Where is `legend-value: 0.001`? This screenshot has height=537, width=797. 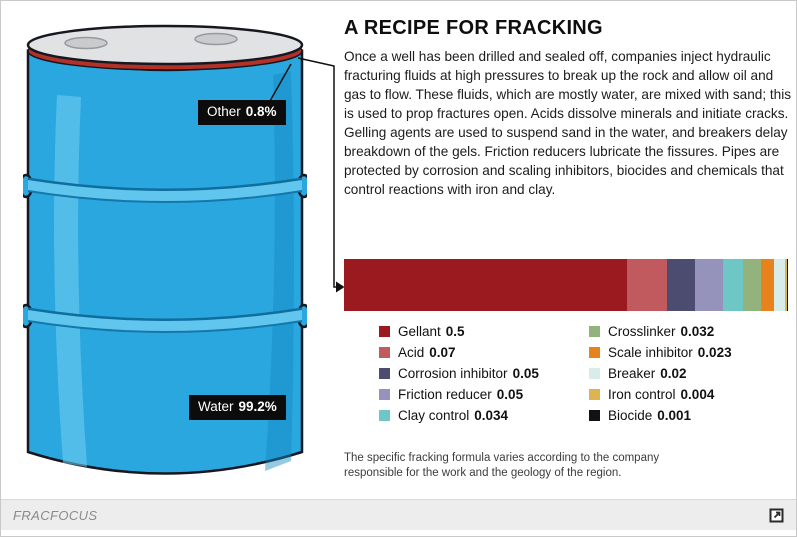
legend-value: 0.001 is located at coordinates (674, 415).